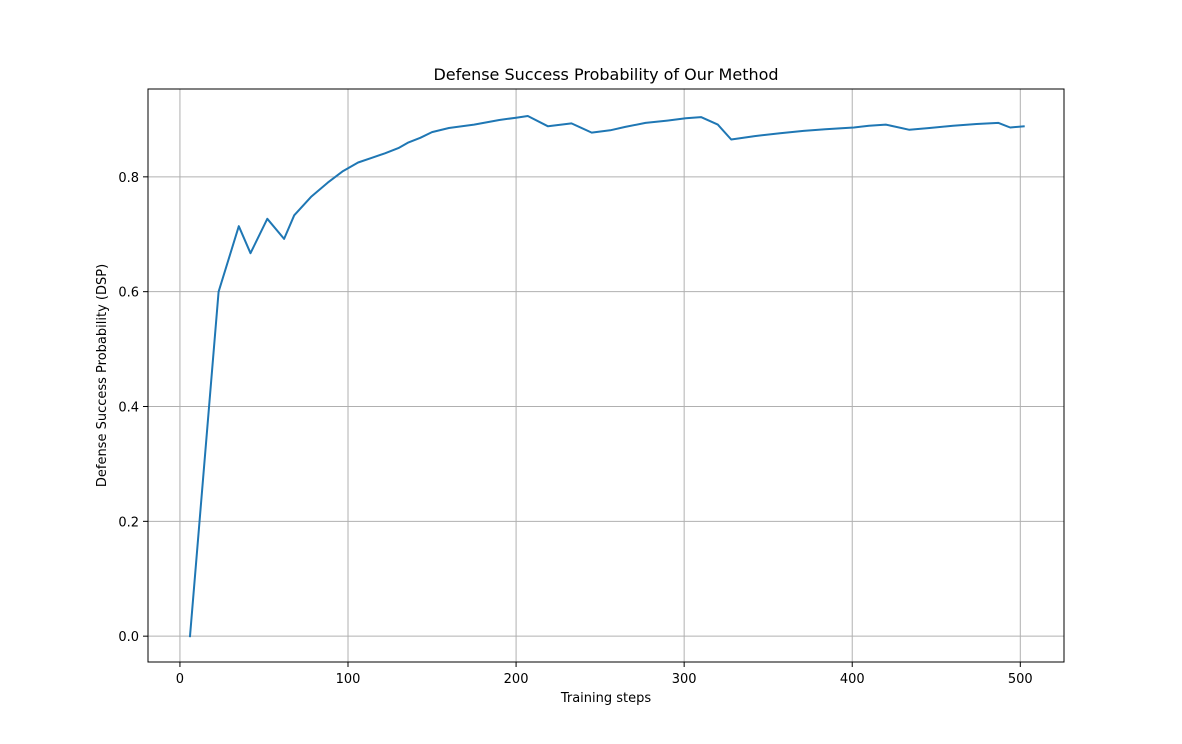 The width and height of the screenshot is (1182, 744). I want to click on y-tick-label: 0.4, so click(128, 408).